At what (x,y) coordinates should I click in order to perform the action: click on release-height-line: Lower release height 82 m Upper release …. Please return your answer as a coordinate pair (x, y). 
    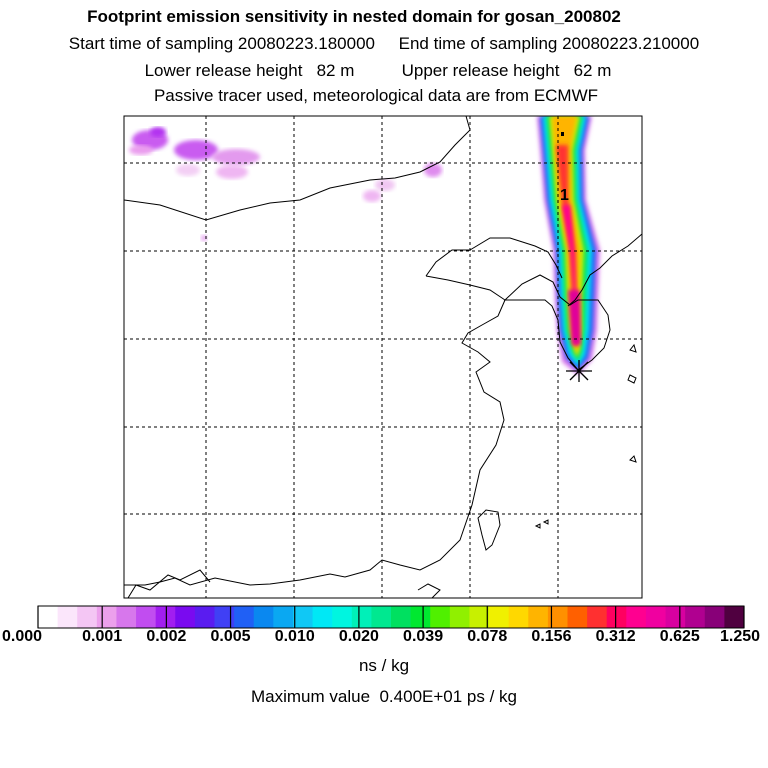
    Looking at the image, I should click on (378, 70).